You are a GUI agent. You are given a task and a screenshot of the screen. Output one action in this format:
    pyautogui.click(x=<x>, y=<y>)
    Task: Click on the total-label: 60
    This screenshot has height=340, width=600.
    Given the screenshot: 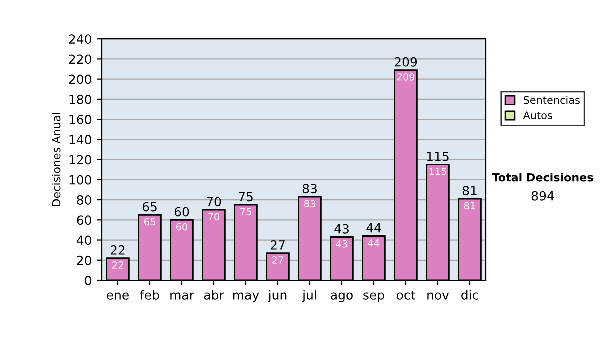 What is the action you would take?
    pyautogui.click(x=182, y=212)
    